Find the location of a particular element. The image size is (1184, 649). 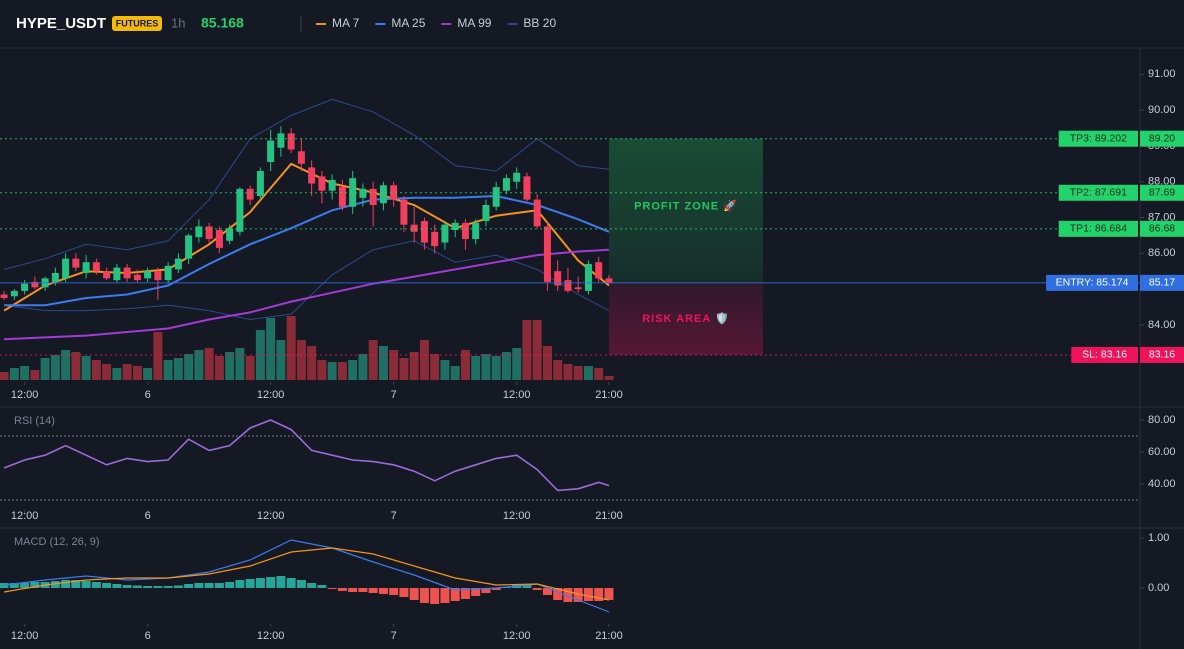

y-tick-label: 0.00 is located at coordinates (1158, 588).